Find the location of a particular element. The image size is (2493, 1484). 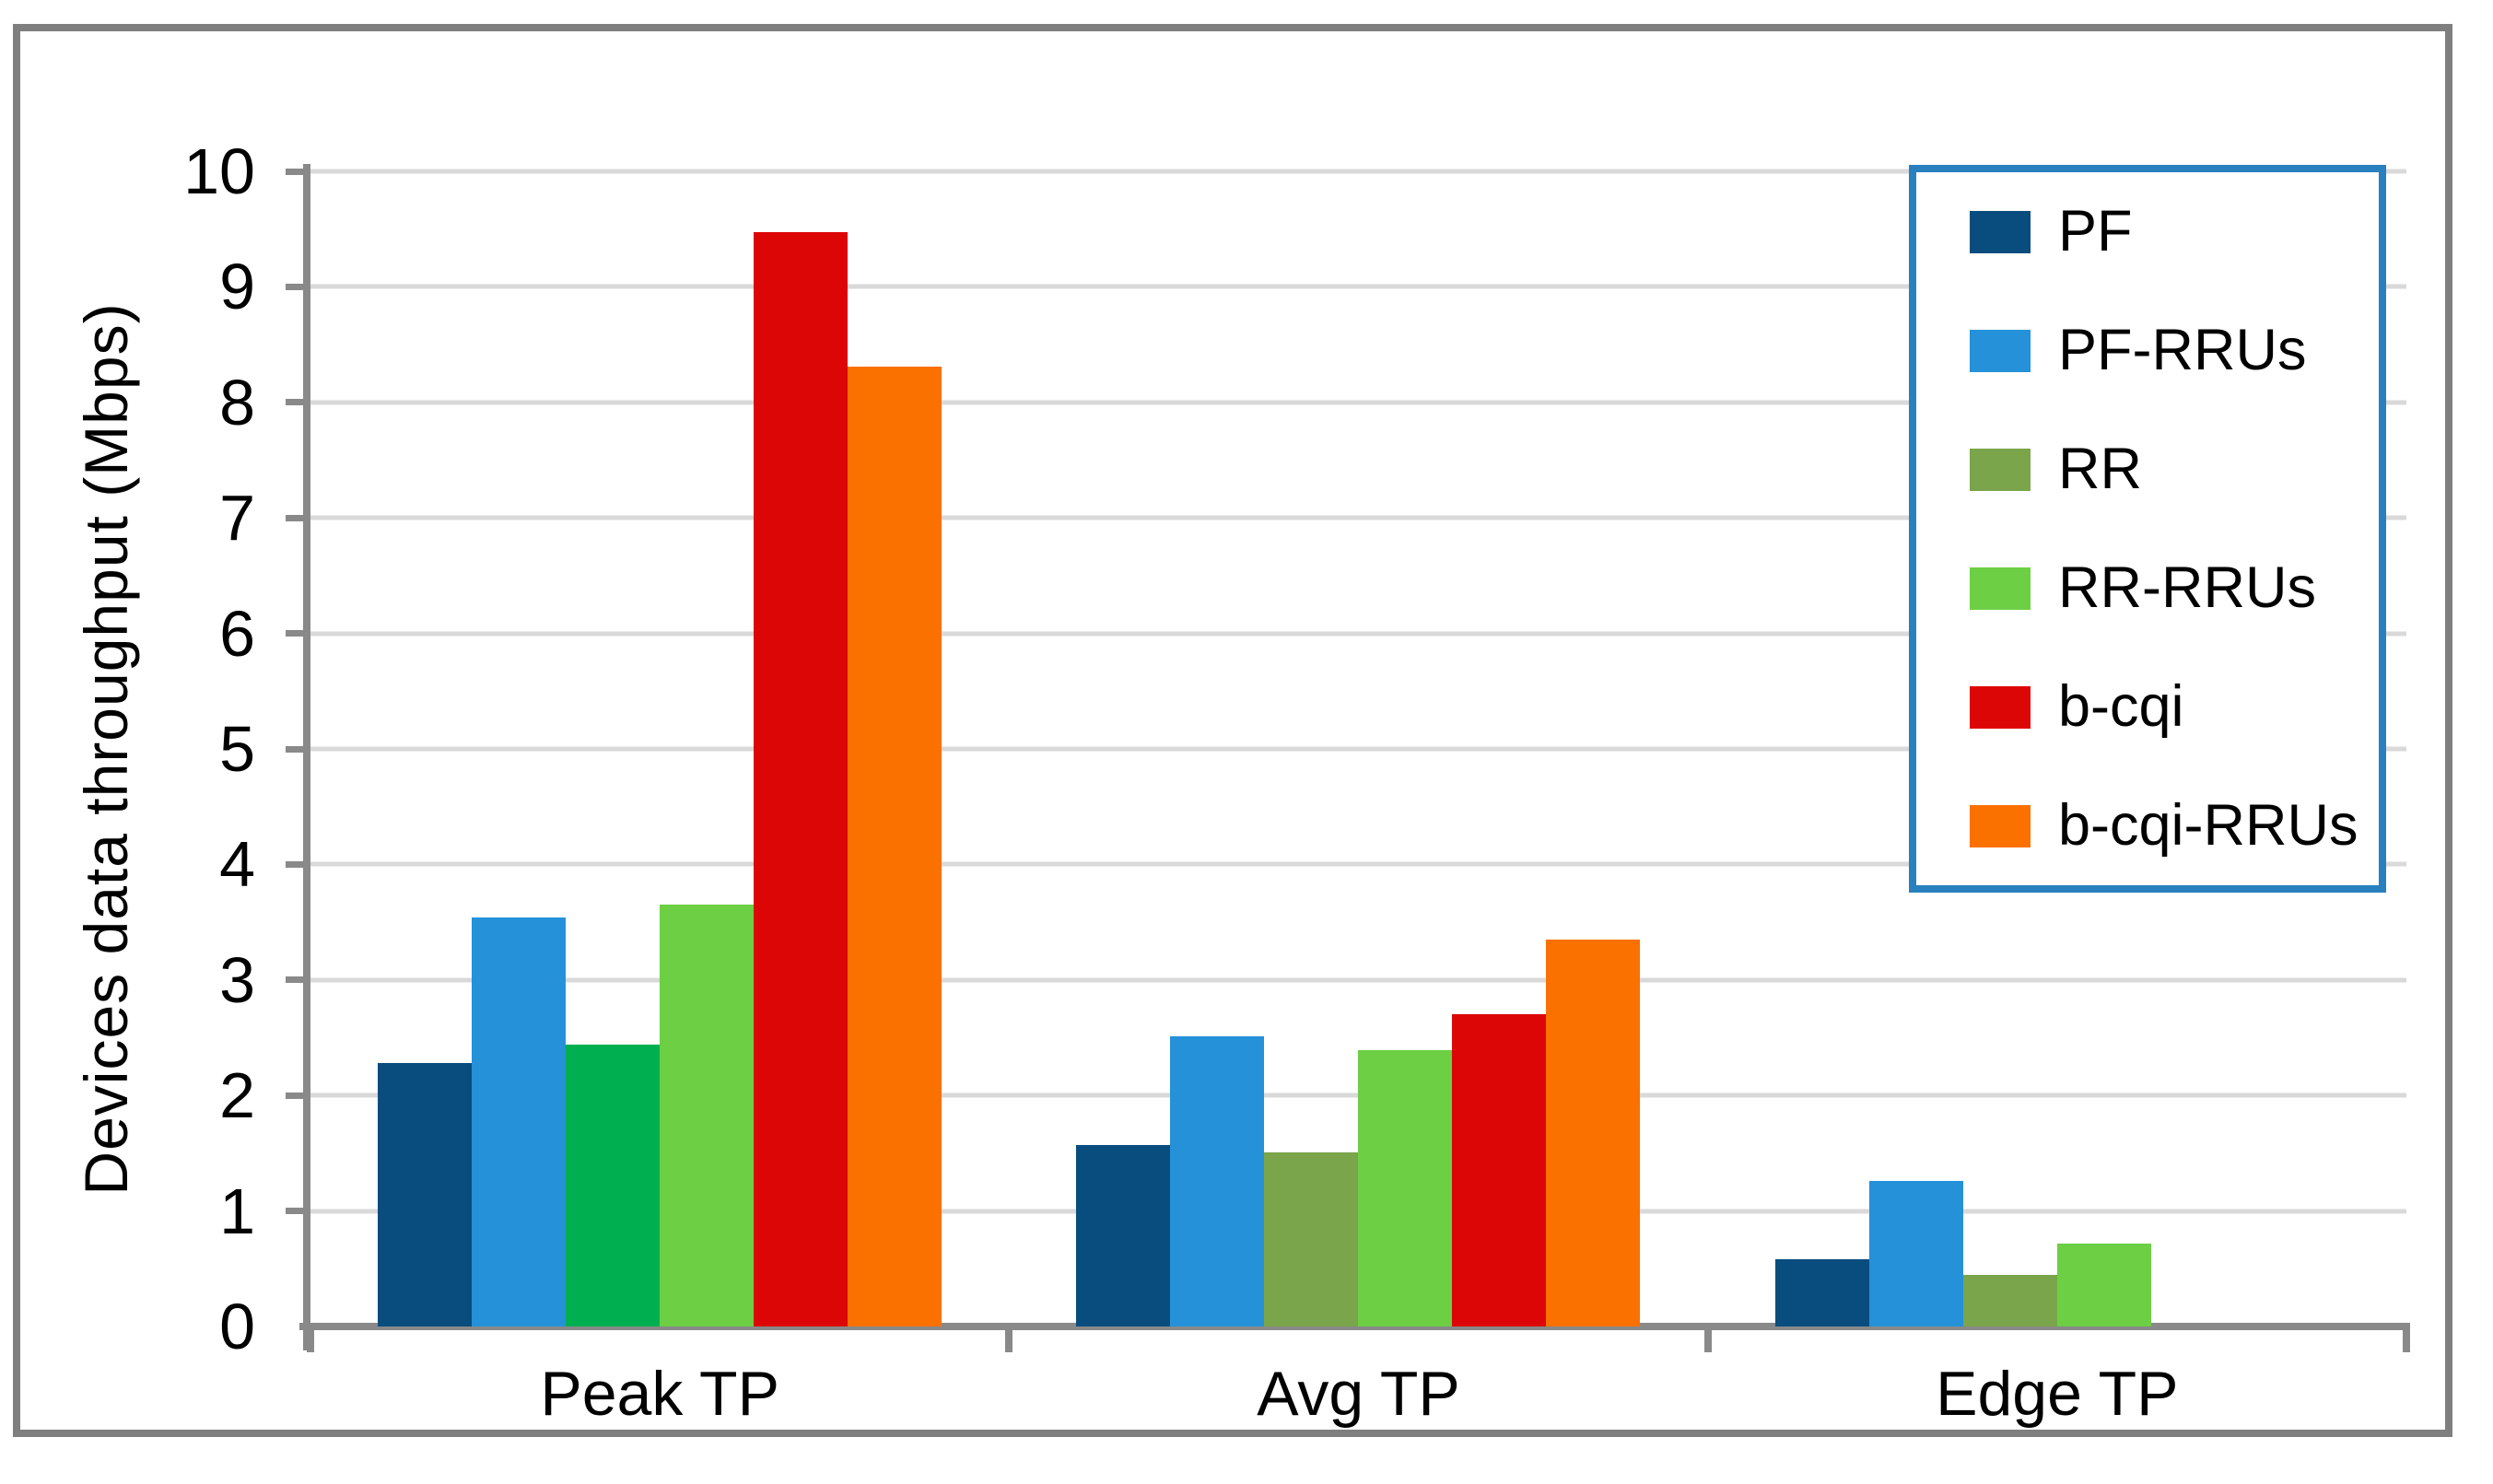

bar-b-cqi-rrus-peak-tp is located at coordinates (895, 846).